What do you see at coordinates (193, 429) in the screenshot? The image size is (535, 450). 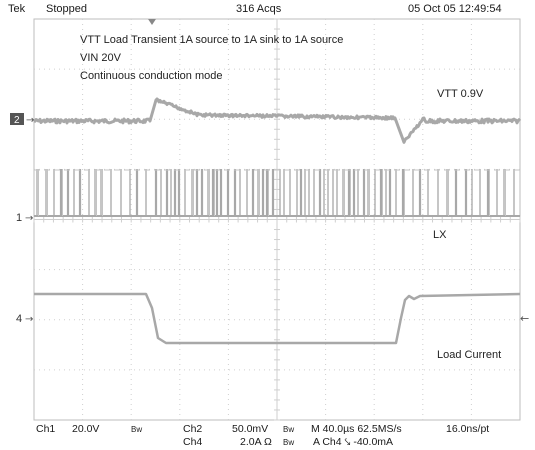 I see `ch2-label: Ch2` at bounding box center [193, 429].